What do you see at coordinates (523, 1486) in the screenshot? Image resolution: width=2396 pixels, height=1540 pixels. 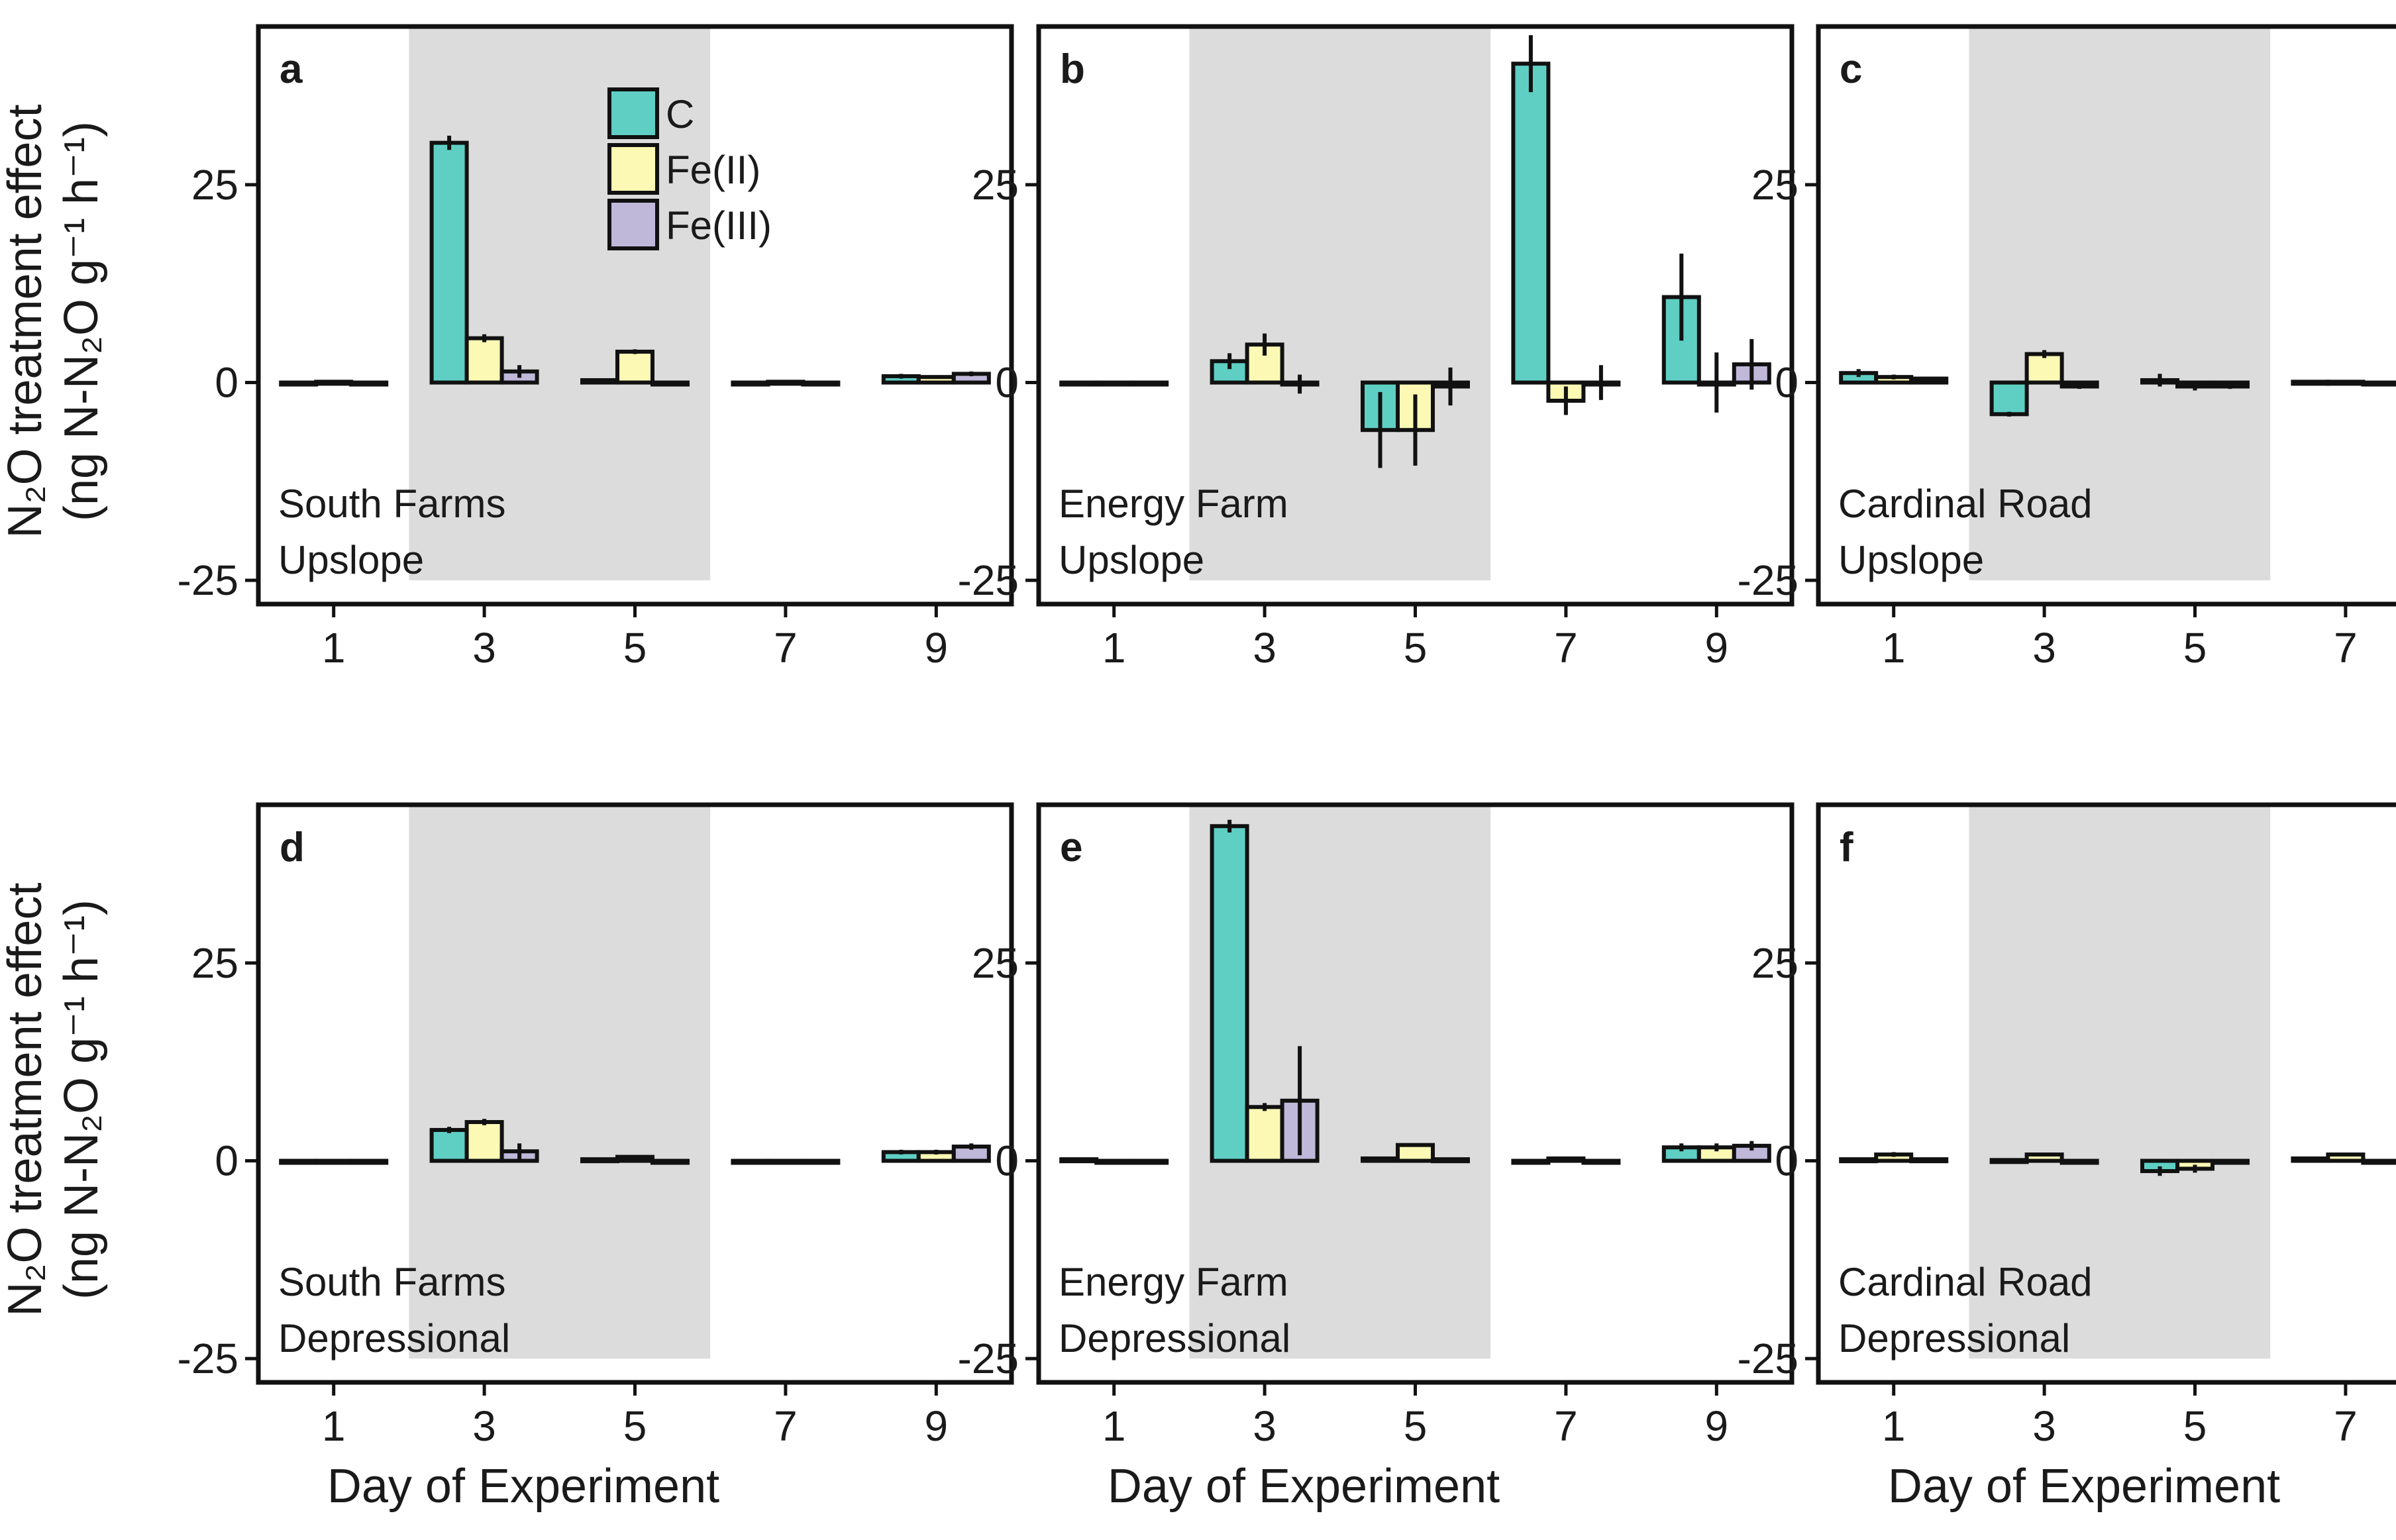 I see `x-axis-title-a: Day of Experiment` at bounding box center [523, 1486].